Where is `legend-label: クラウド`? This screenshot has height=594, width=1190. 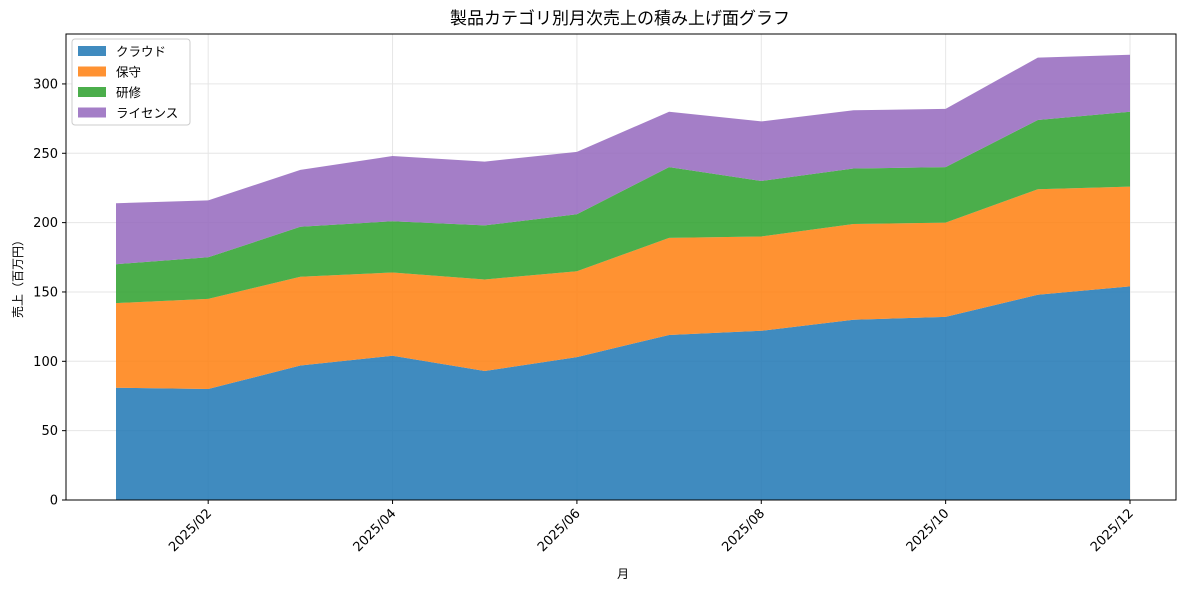 legend-label: クラウド is located at coordinates (141, 51).